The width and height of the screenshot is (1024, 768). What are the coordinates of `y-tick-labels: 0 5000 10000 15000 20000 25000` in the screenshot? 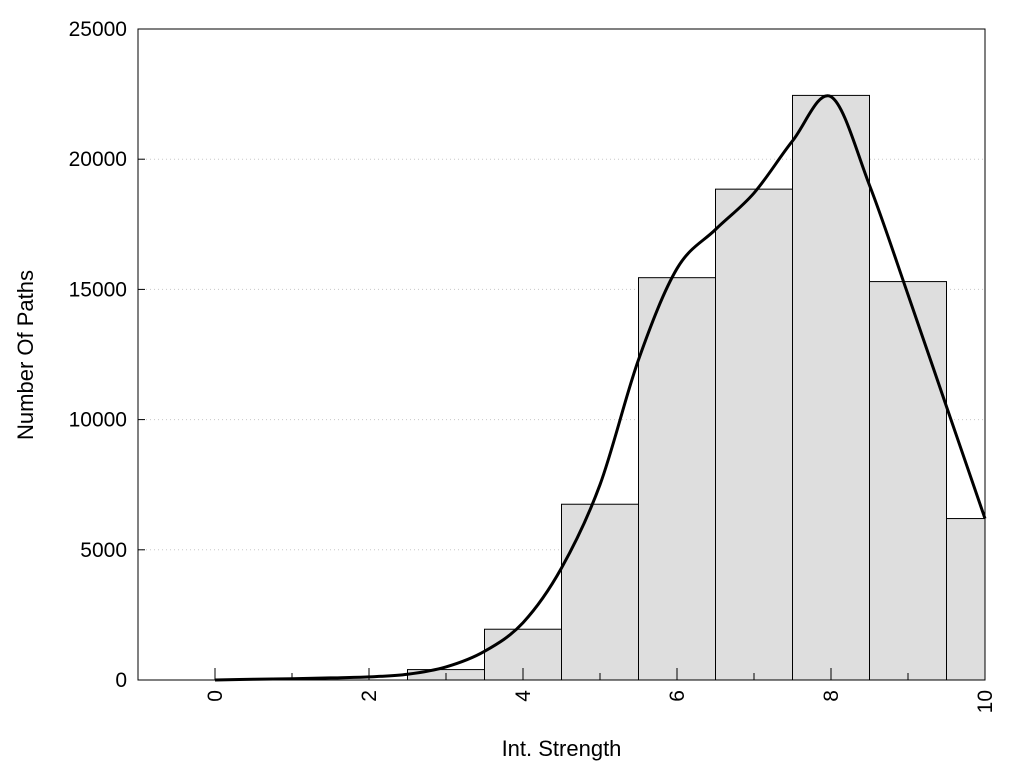 It's located at (98, 355).